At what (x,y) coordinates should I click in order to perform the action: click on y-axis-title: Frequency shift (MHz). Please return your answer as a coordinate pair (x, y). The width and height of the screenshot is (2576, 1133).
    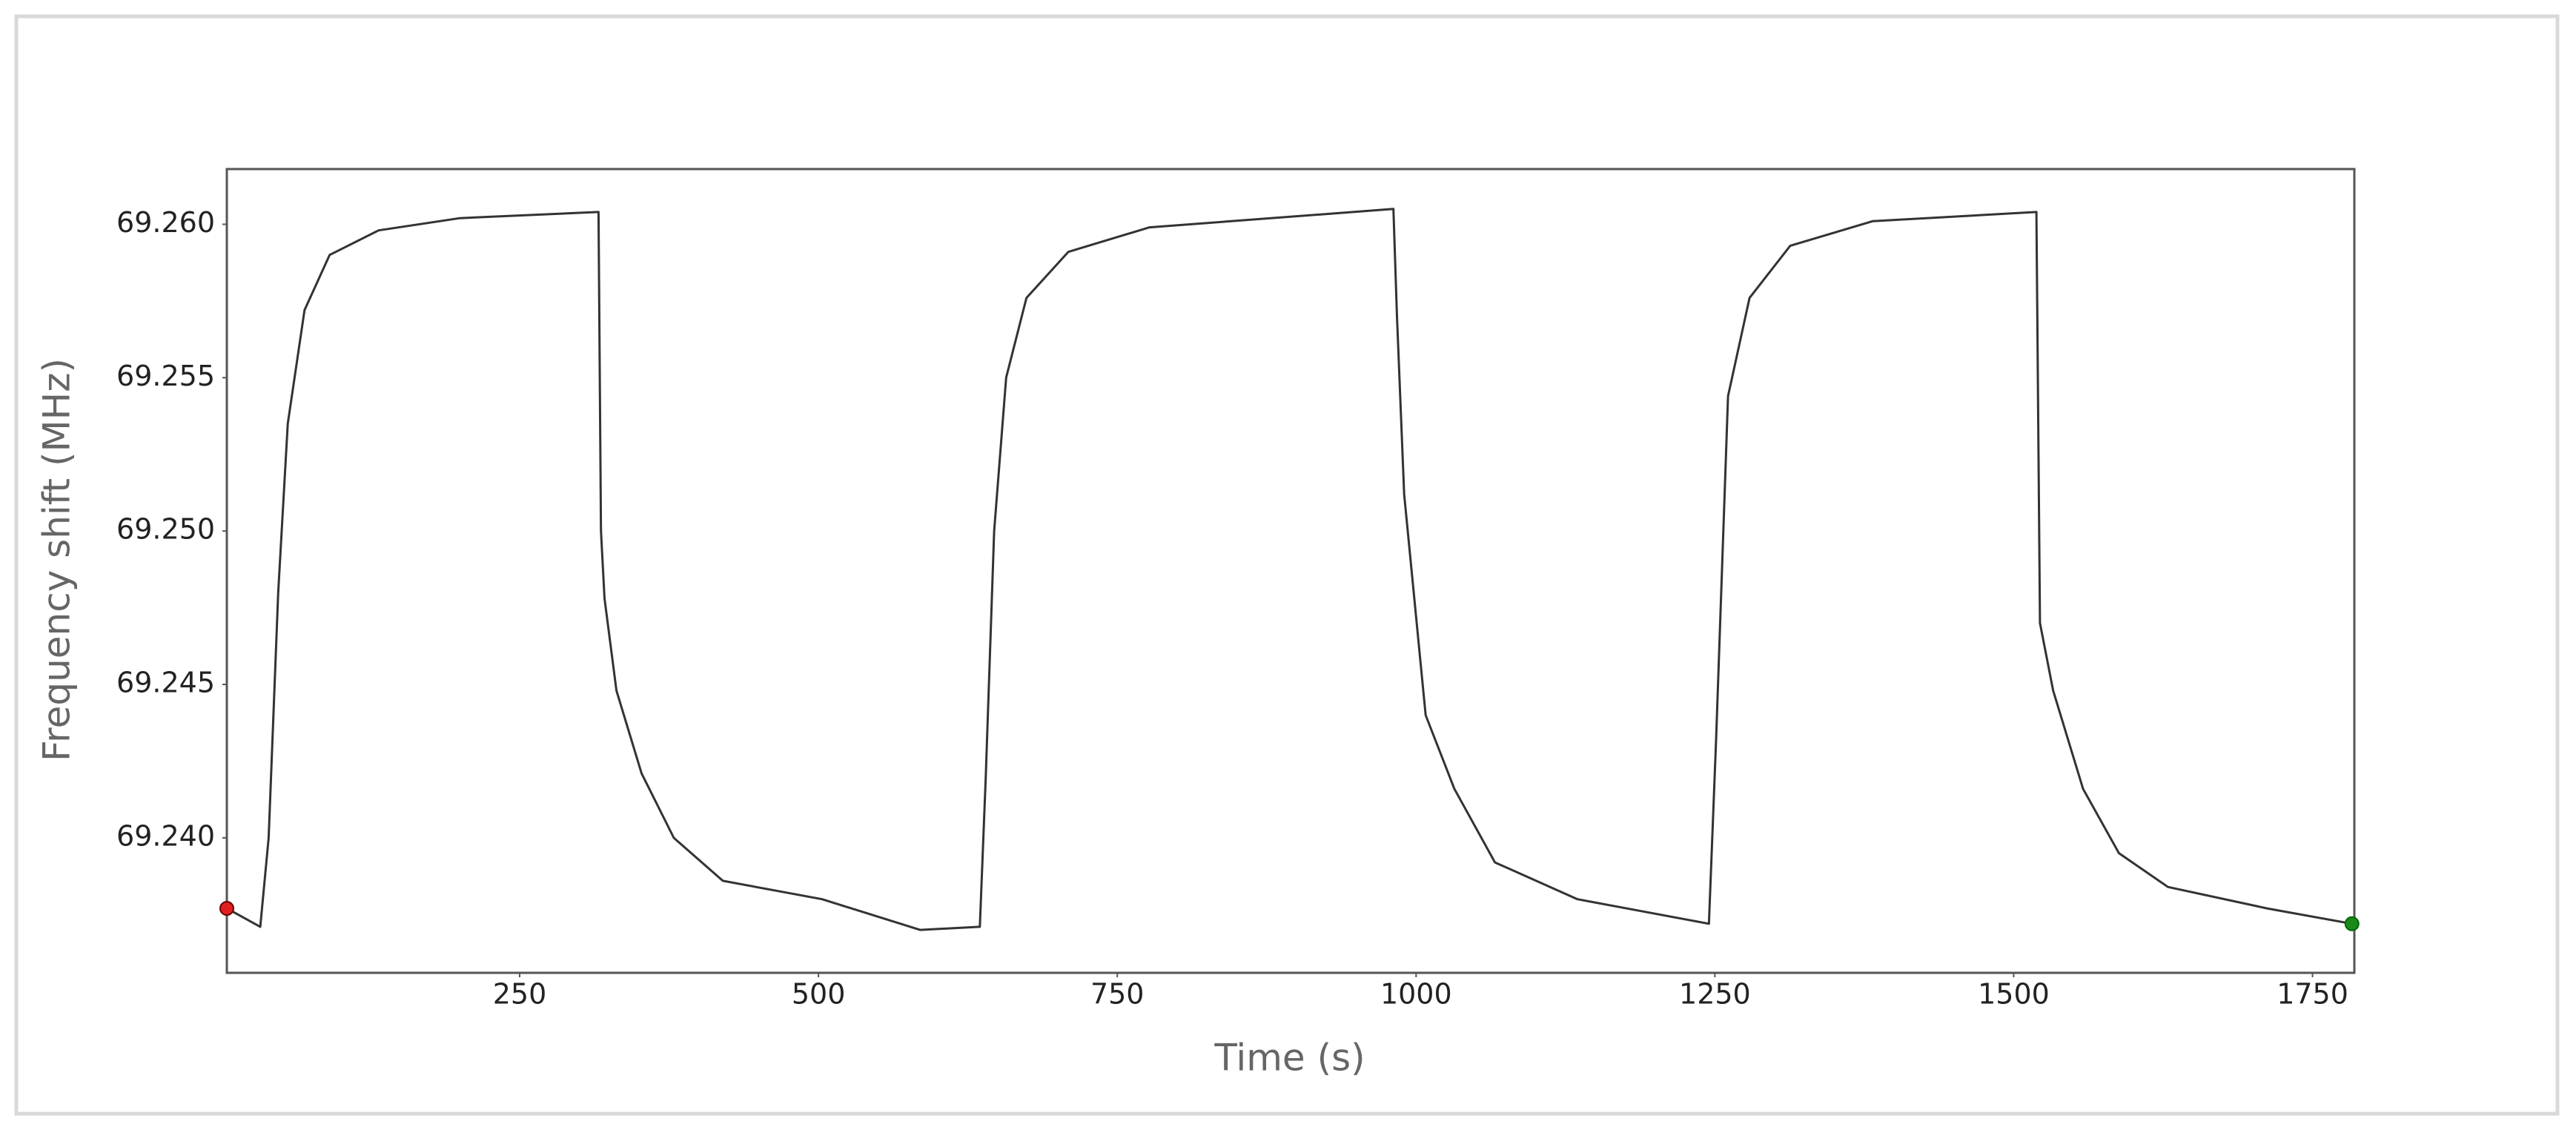
    Looking at the image, I should click on (57, 560).